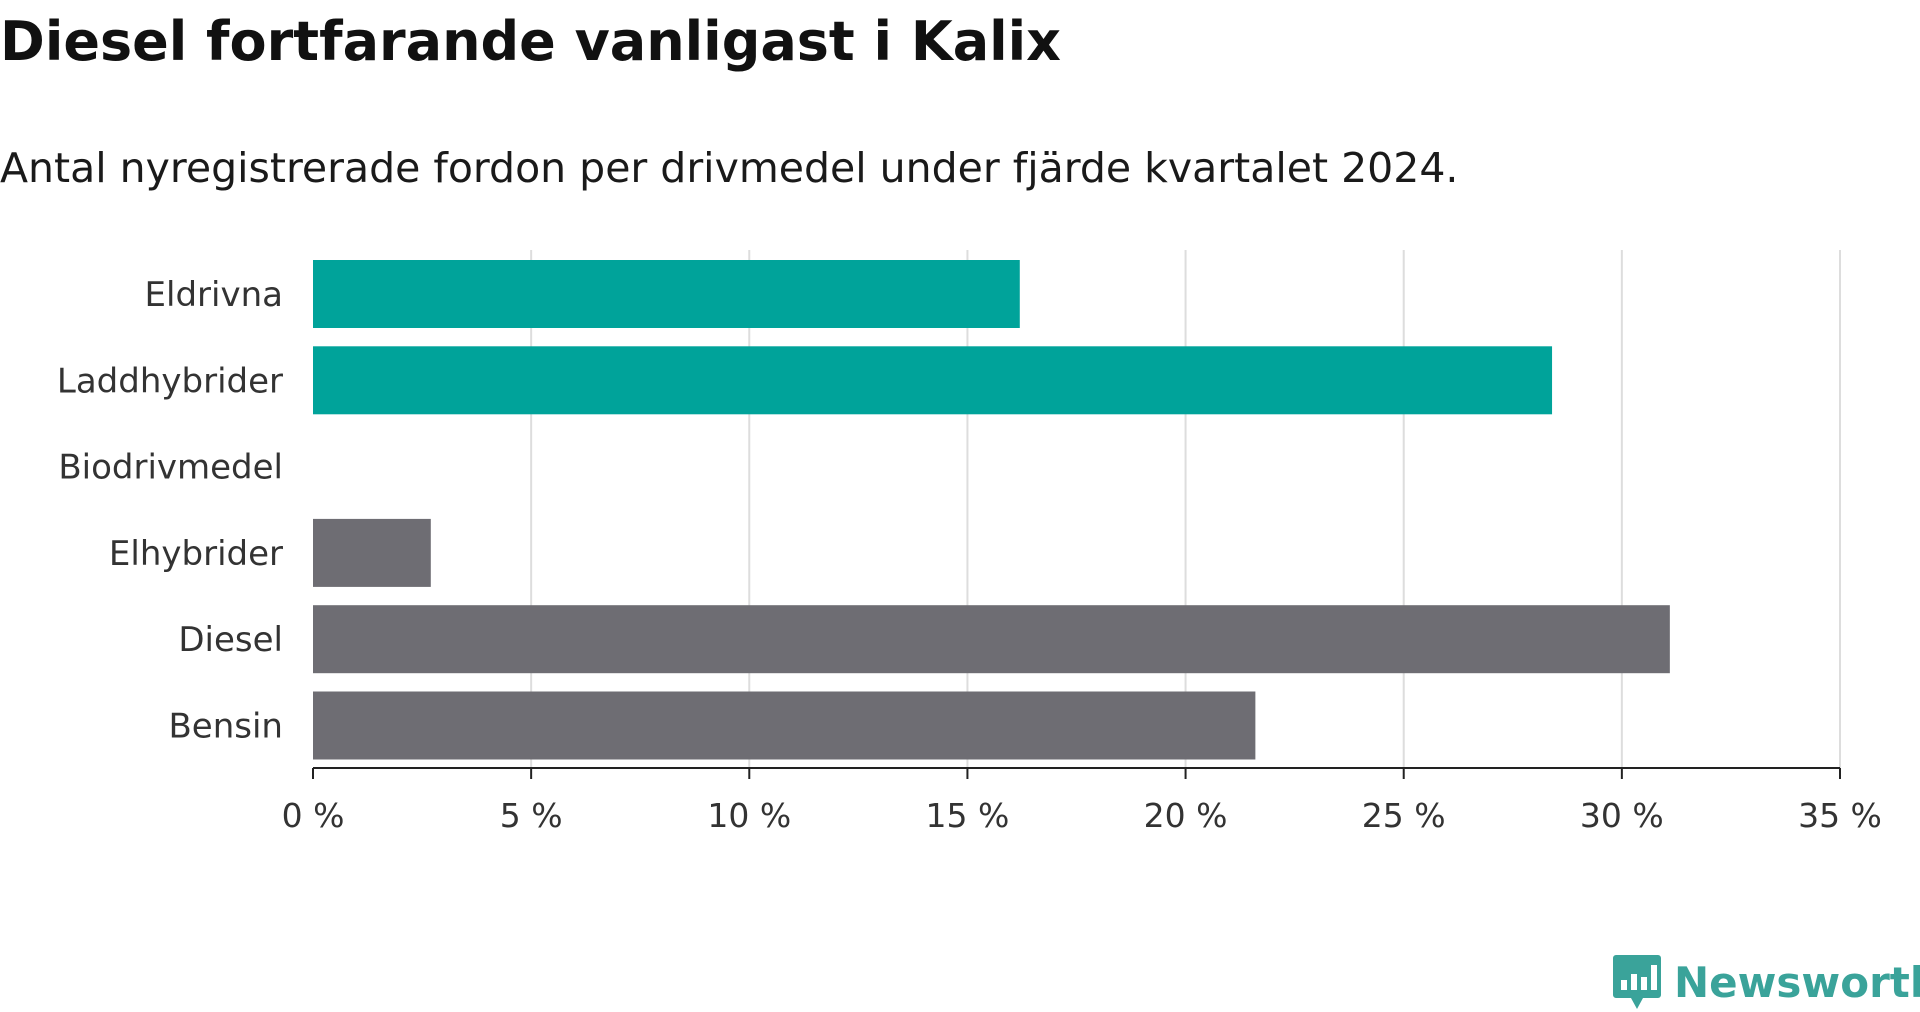  I want to click on x-axis: 0 % 5 % 10 % 15 % 20 % 25 % 30 % 35 %, so click(1082, 801).